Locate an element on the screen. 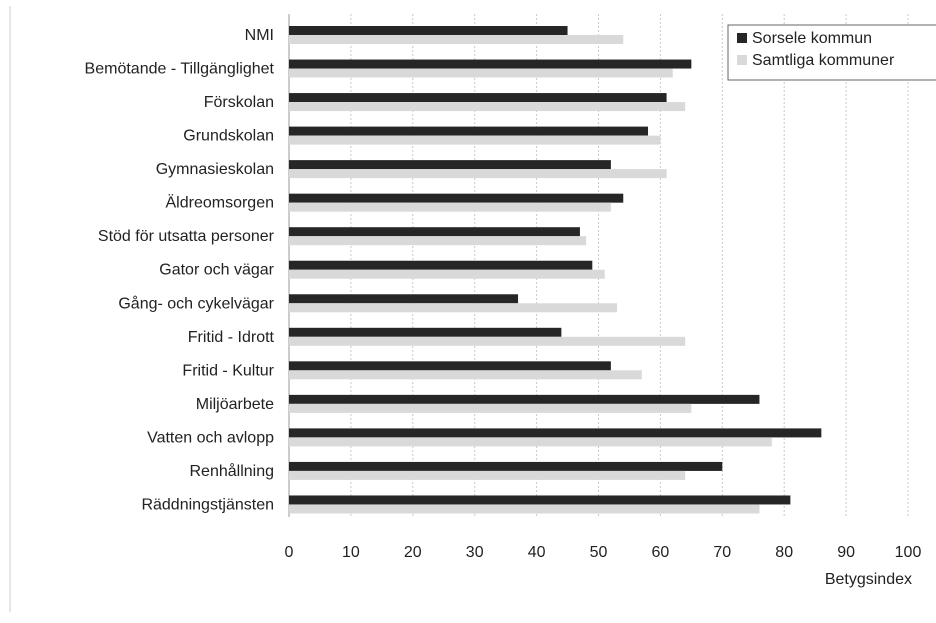 The width and height of the screenshot is (936, 623). legend-label: Samtliga kommuner is located at coordinates (823, 60).